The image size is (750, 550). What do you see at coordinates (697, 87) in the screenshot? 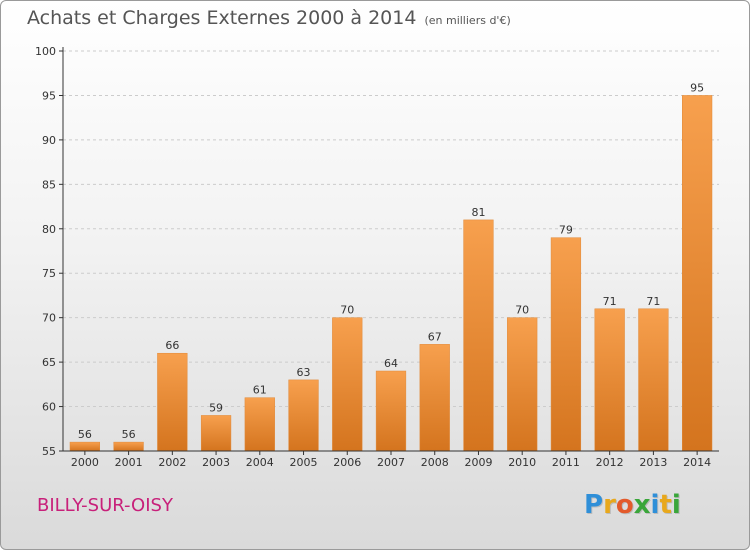
I see `data-label: 95` at bounding box center [697, 87].